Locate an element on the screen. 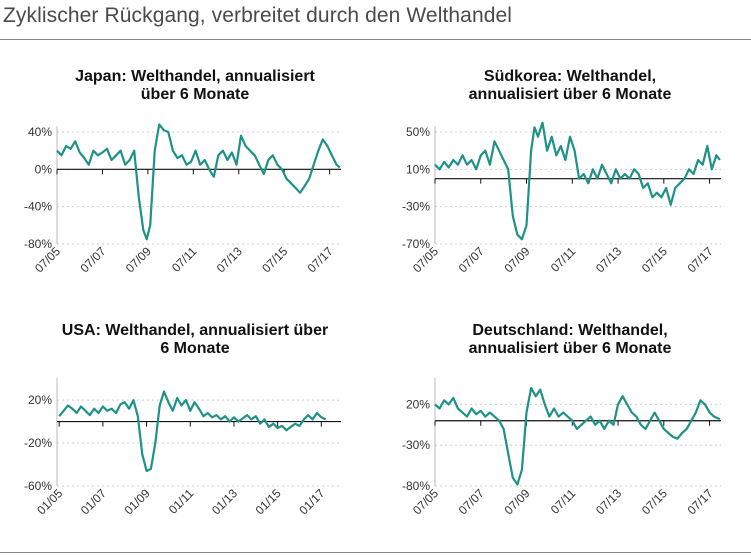  y-tick-label: -60% is located at coordinates (38, 486).